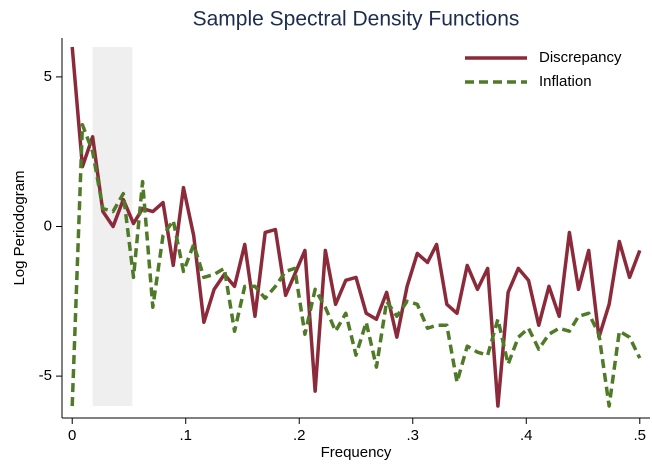  What do you see at coordinates (526, 435) in the screenshot?
I see `x-tick-label: .4` at bounding box center [526, 435].